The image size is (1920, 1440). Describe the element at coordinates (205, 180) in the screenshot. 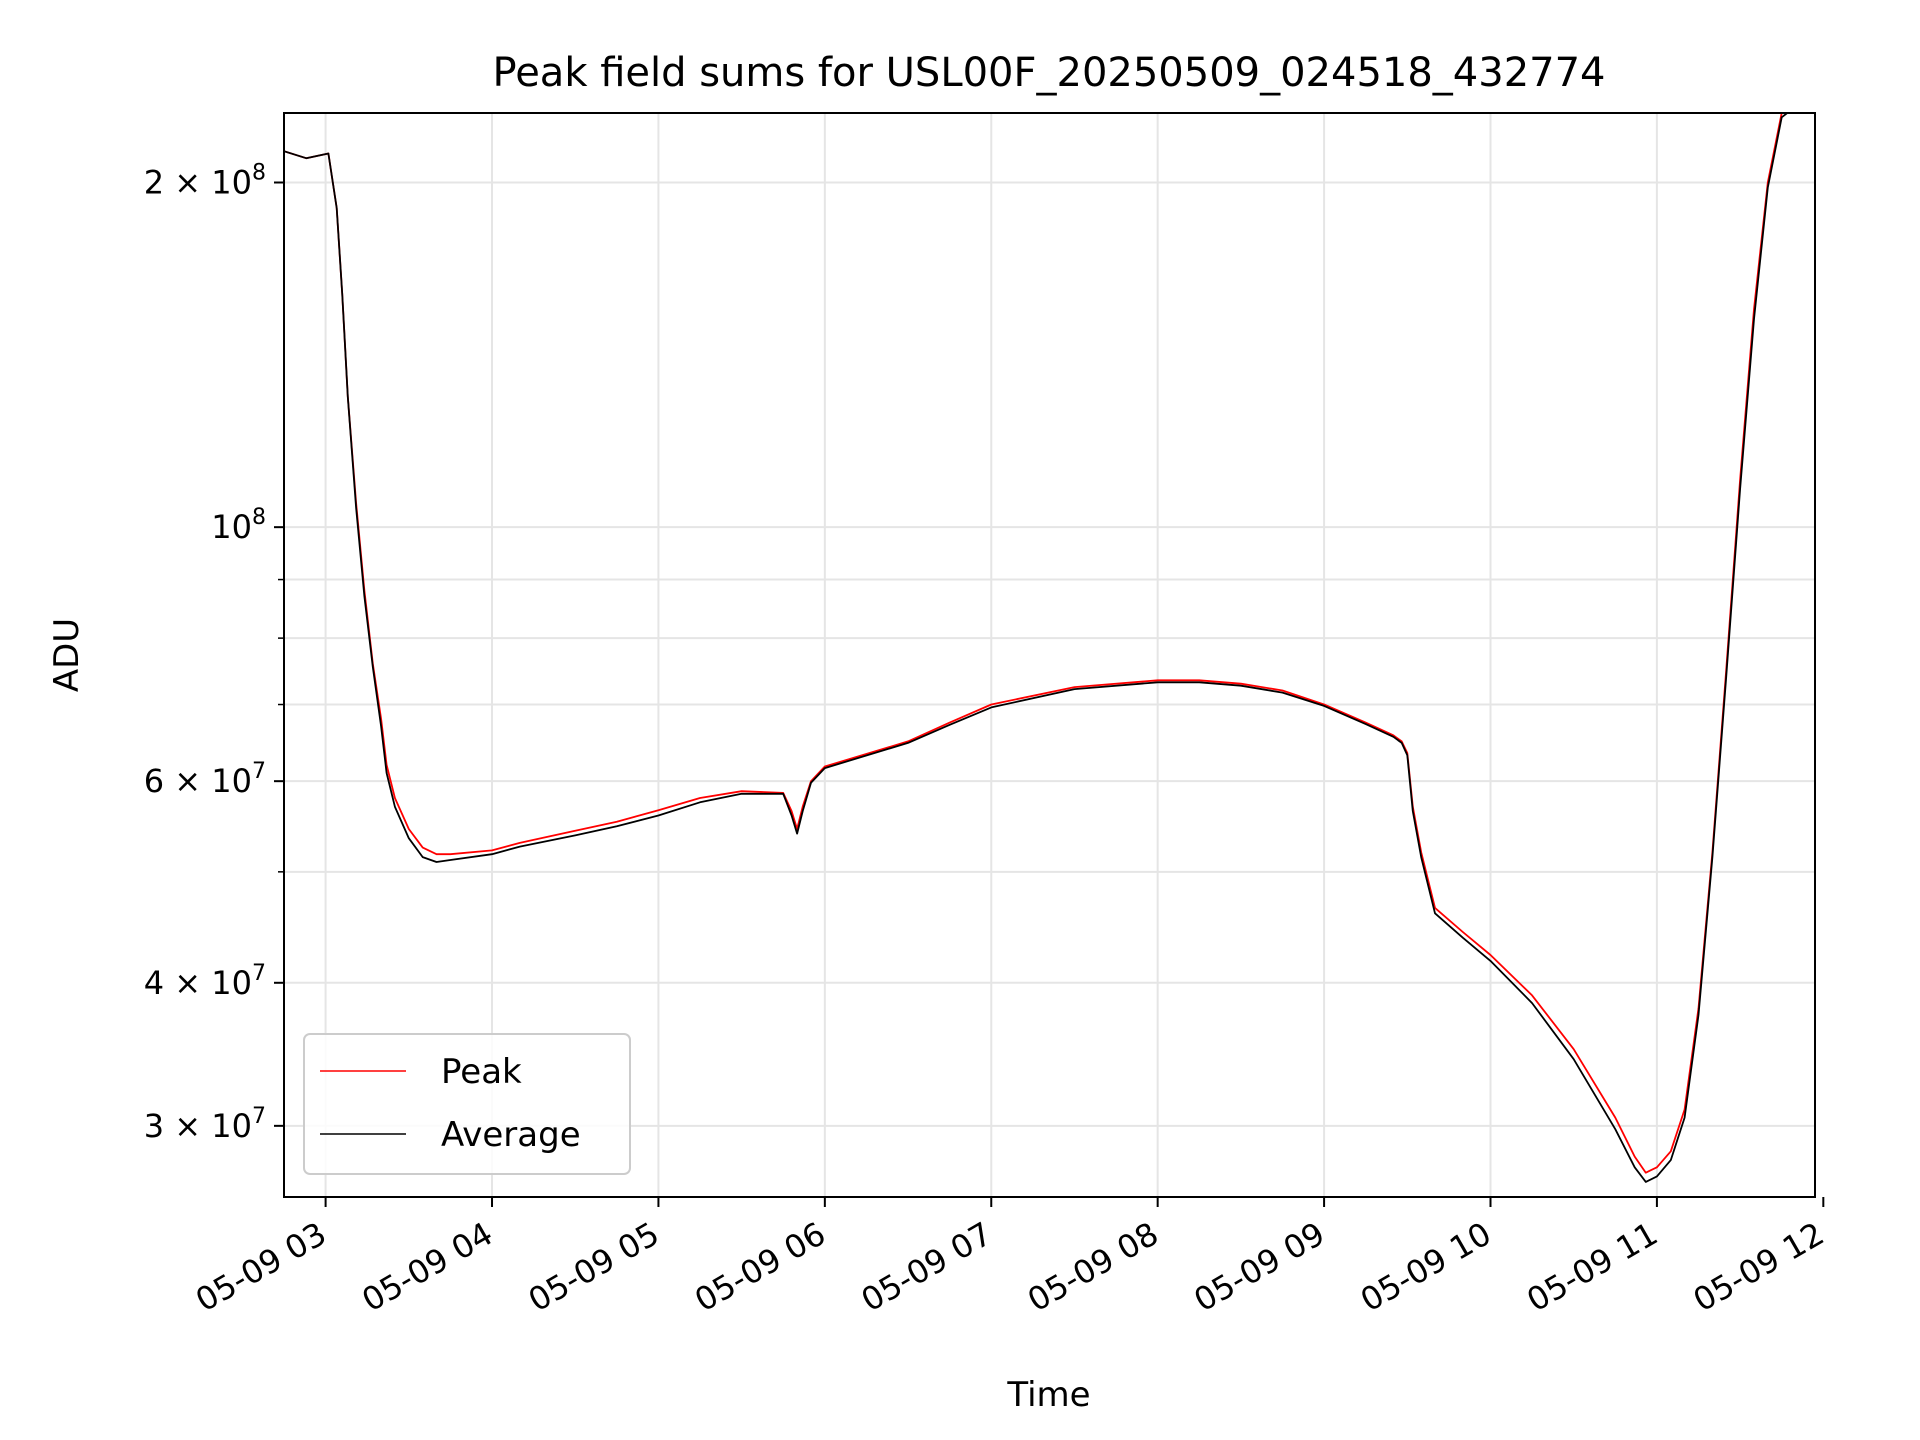

I see `y-tick-label: 2 × 108` at that location.